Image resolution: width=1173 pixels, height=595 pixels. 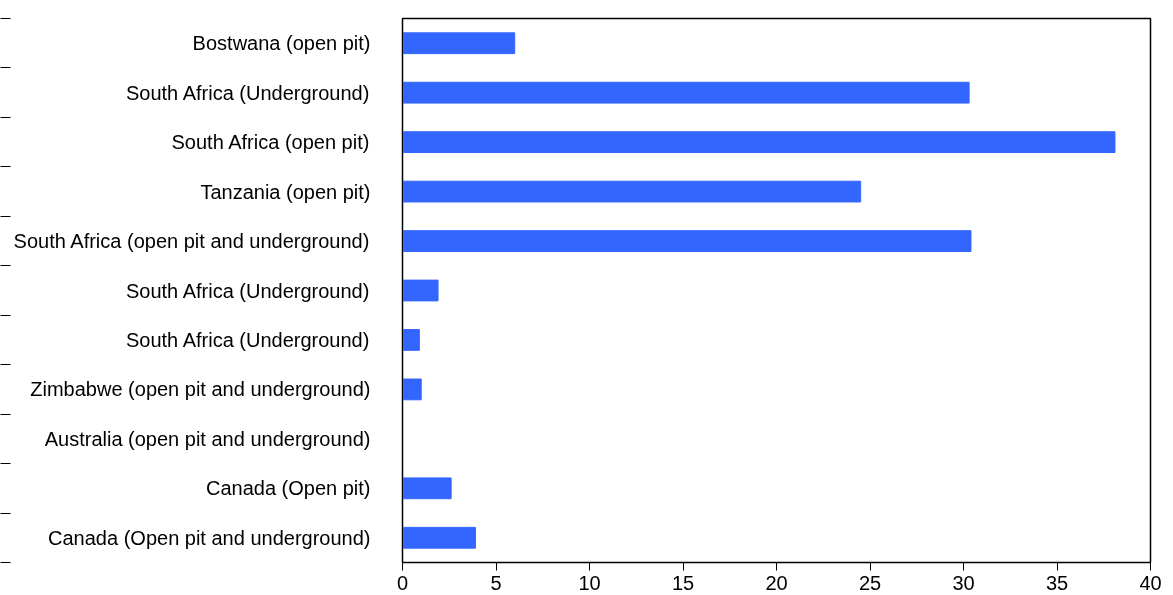 What do you see at coordinates (1150, 582) in the screenshot?
I see `x-tick-label: 40` at bounding box center [1150, 582].